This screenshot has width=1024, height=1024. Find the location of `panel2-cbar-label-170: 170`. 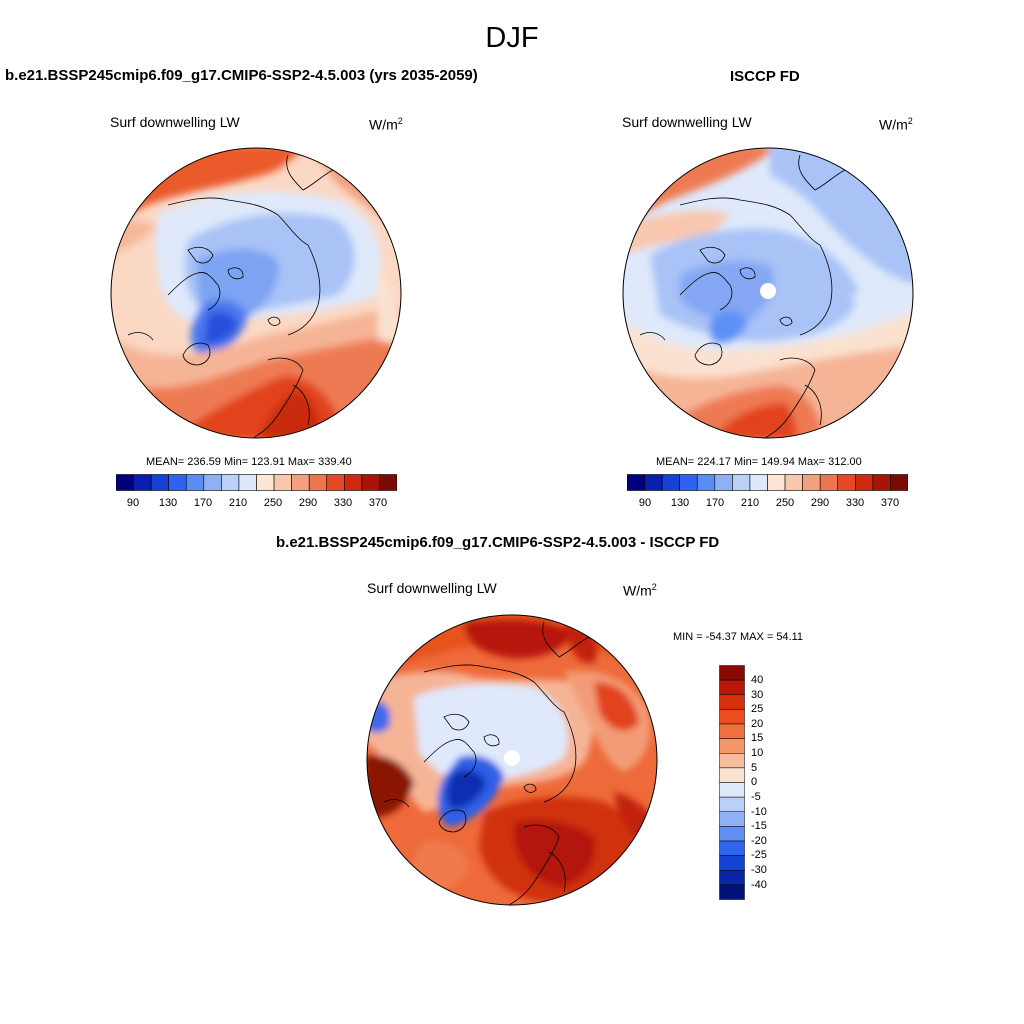

panel2-cbar-label-170: 170 is located at coordinates (715, 503).